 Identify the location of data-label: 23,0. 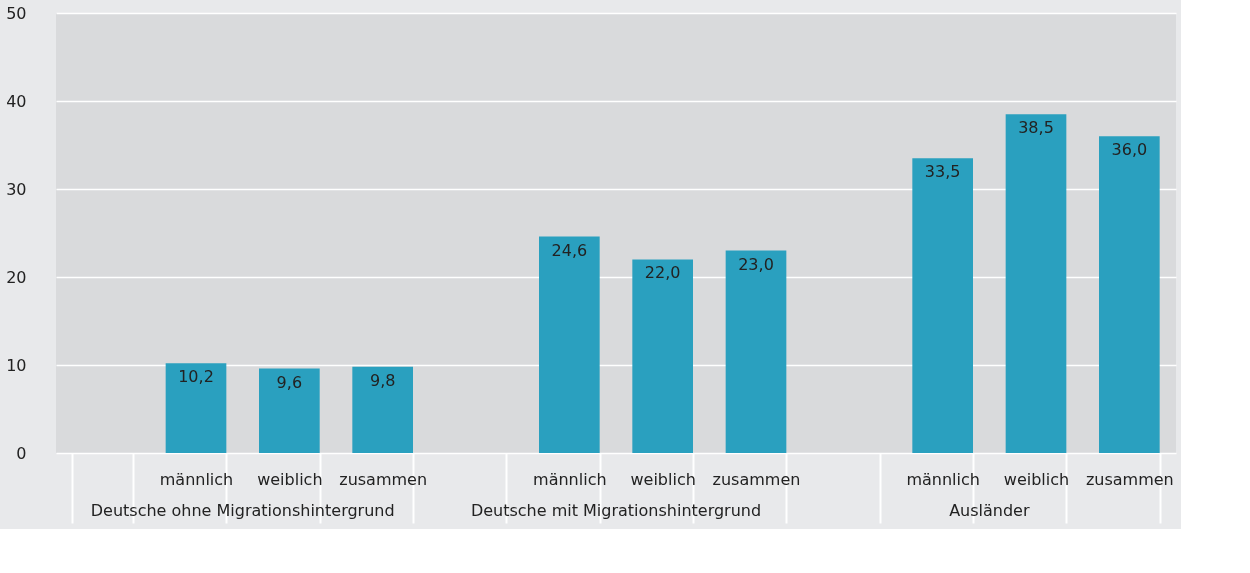
(756, 264).